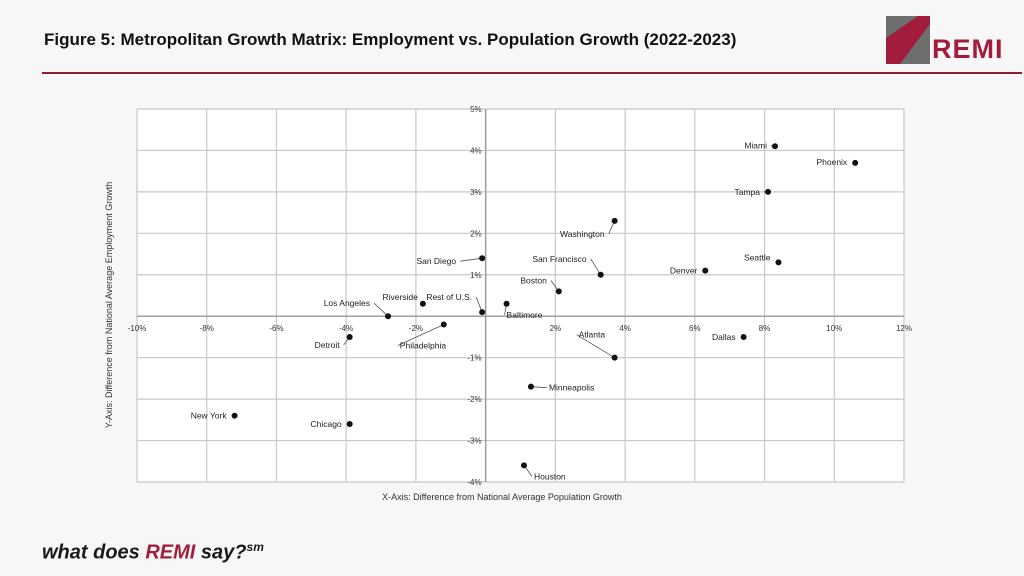 Image resolution: width=1024 pixels, height=576 pixels. Describe the element at coordinates (571, 388) in the screenshot. I see `data-point-label: Minneapolis` at that location.